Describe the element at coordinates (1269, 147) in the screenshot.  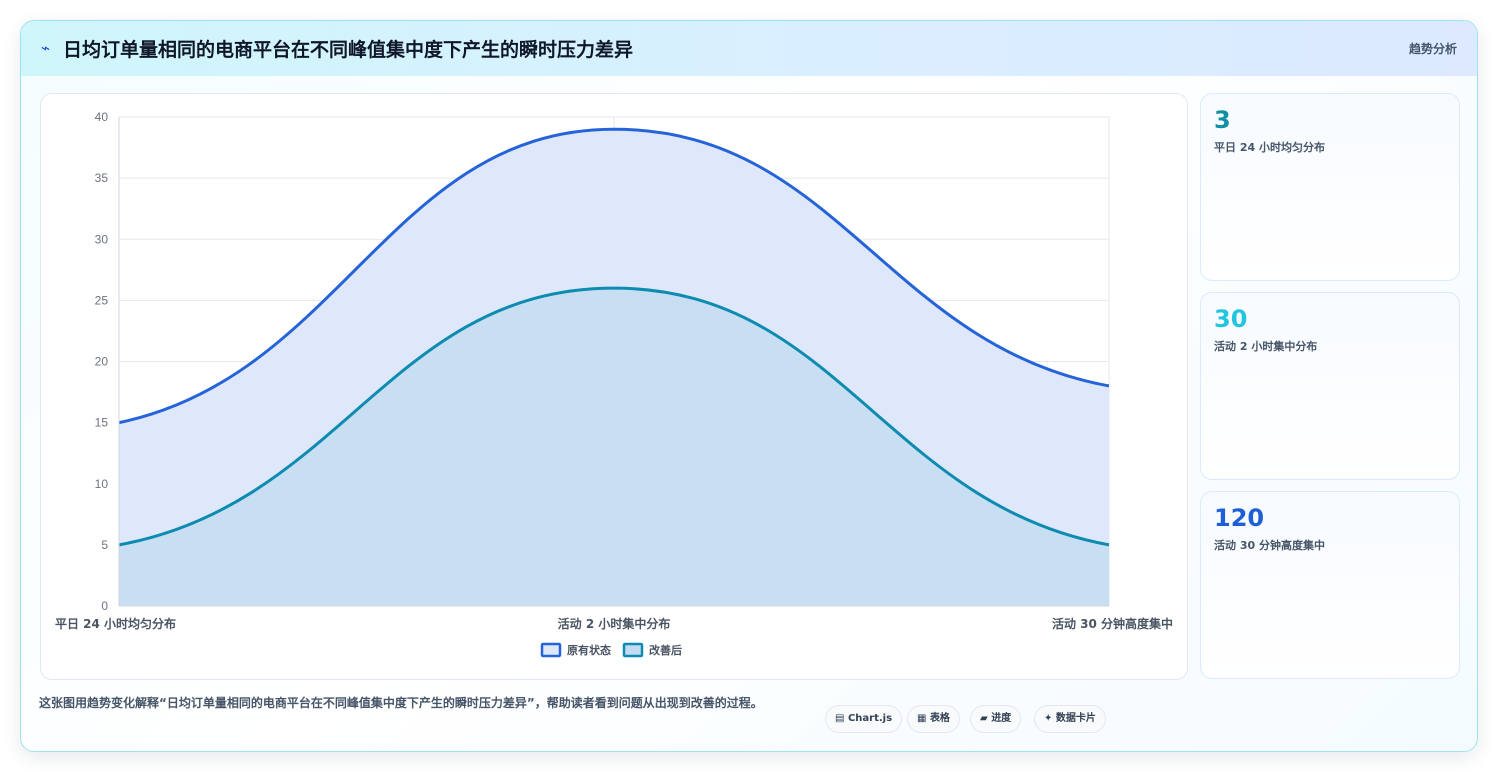
I see `stat-label: 平日 24 小时均匀分布` at that location.